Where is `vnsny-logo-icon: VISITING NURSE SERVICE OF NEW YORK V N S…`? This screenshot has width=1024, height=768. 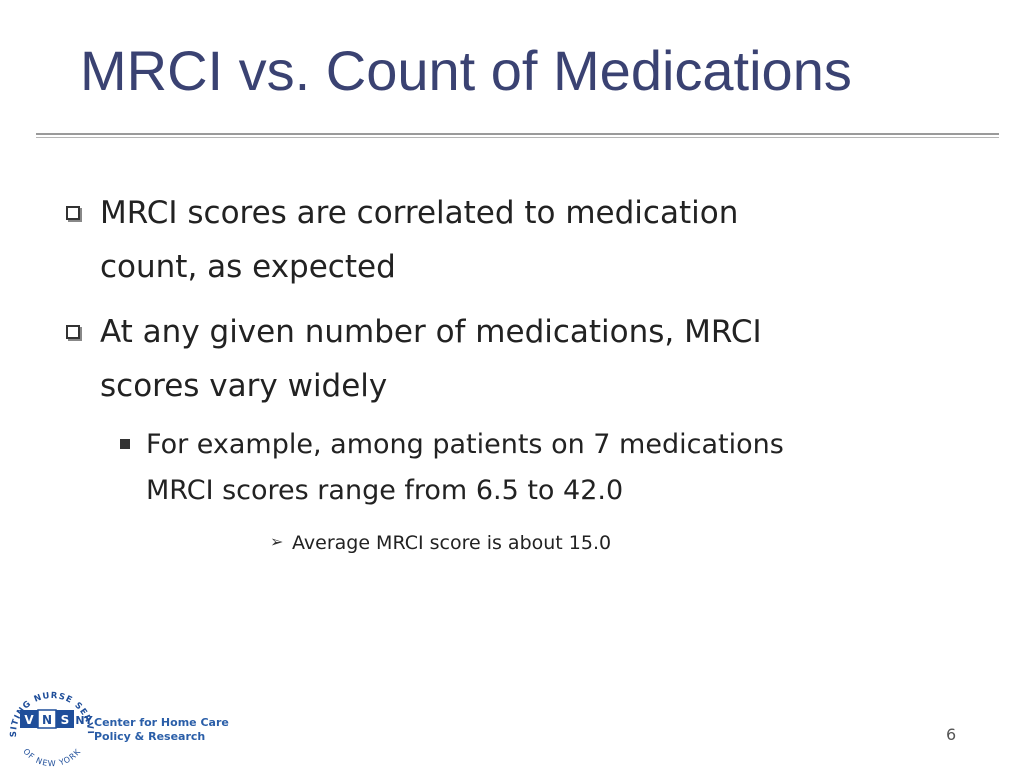 vnsny-logo-icon: VISITING NURSE SERVICE OF NEW YORK V N S… is located at coordinates (50, 720).